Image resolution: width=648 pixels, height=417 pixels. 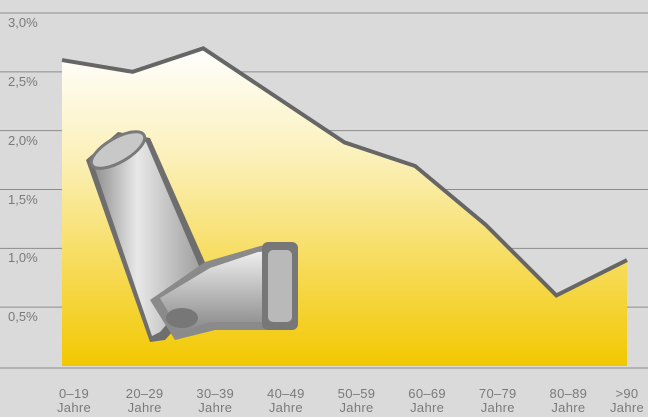 I want to click on y-tick-label: 2,0%, so click(x=23, y=140).